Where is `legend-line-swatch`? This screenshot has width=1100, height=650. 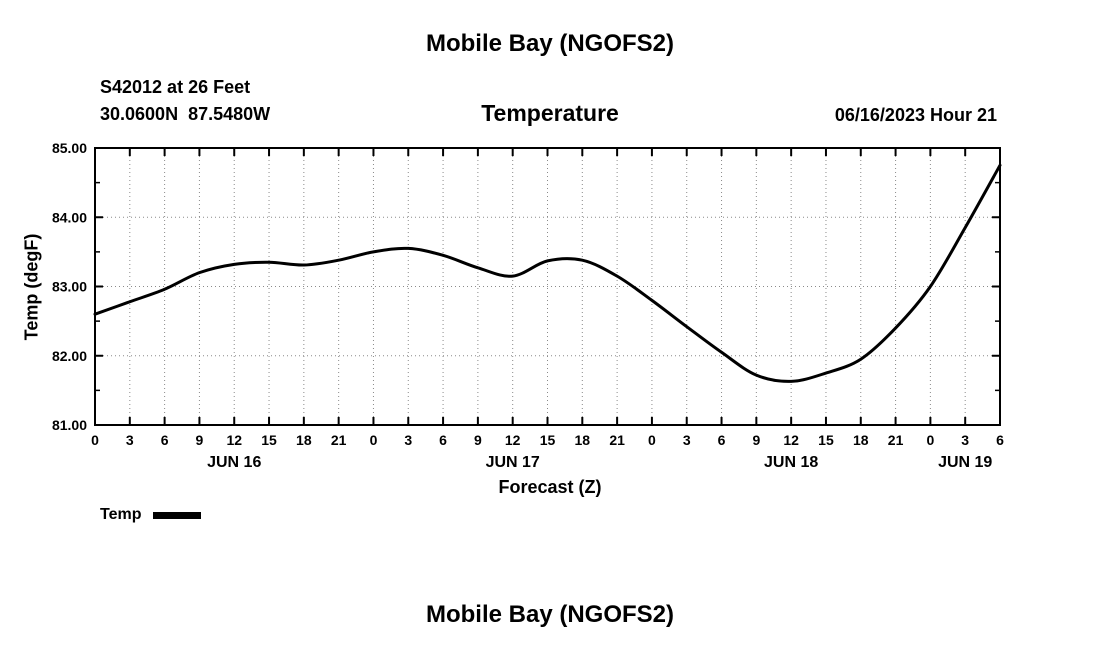 legend-line-swatch is located at coordinates (177, 515).